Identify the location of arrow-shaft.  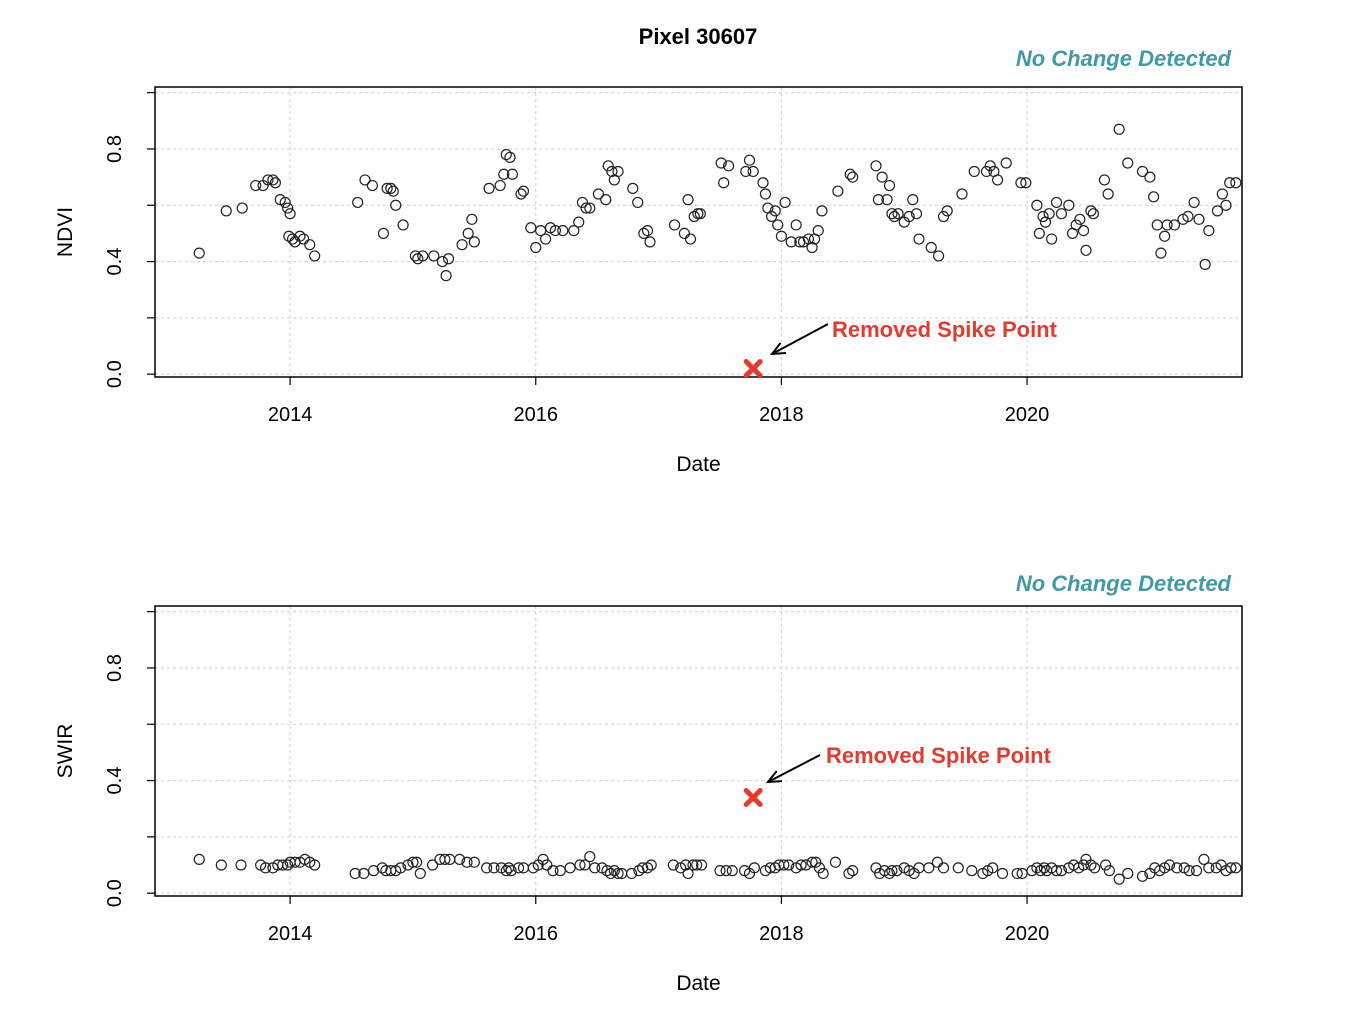
(800, 339).